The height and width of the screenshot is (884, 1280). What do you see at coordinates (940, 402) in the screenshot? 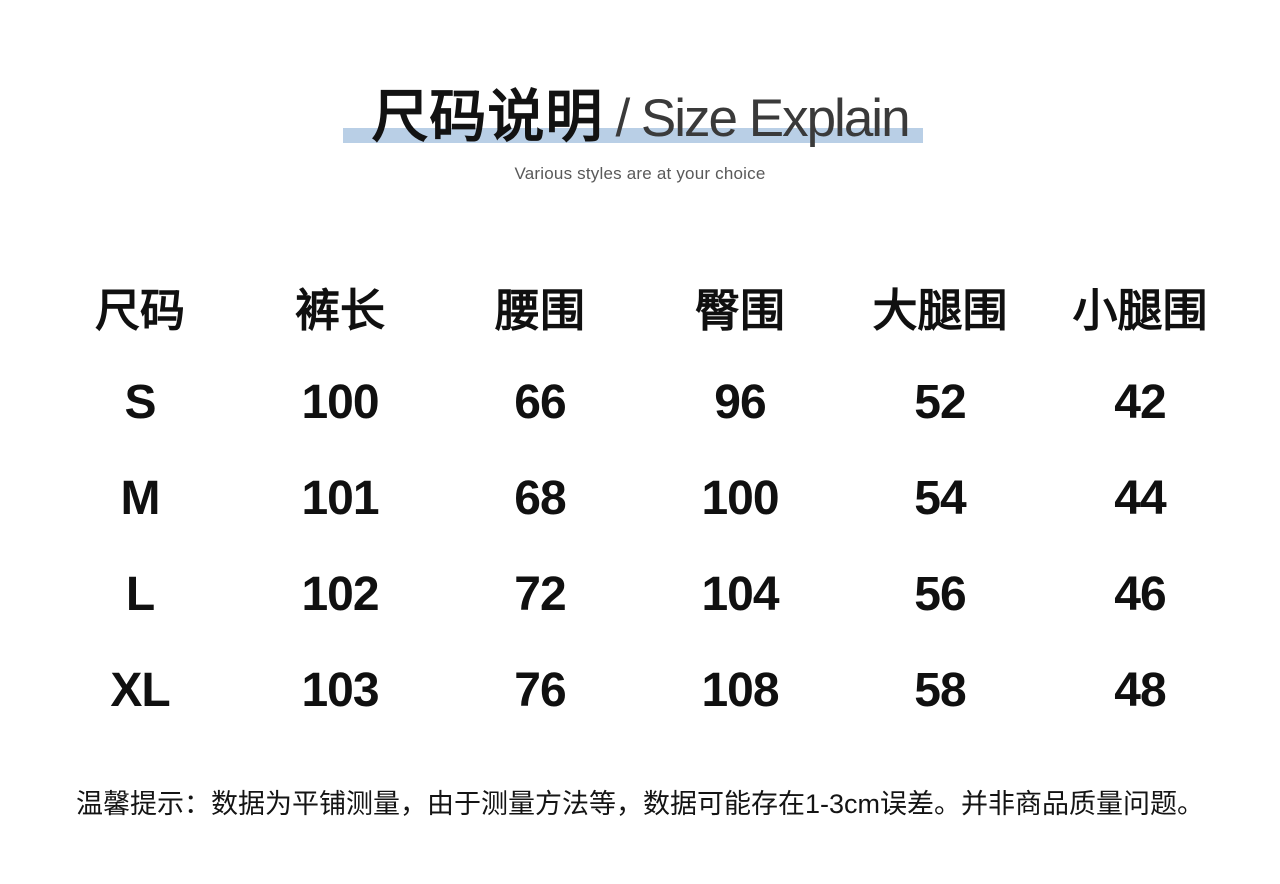
I see `table-cell: 52` at bounding box center [940, 402].